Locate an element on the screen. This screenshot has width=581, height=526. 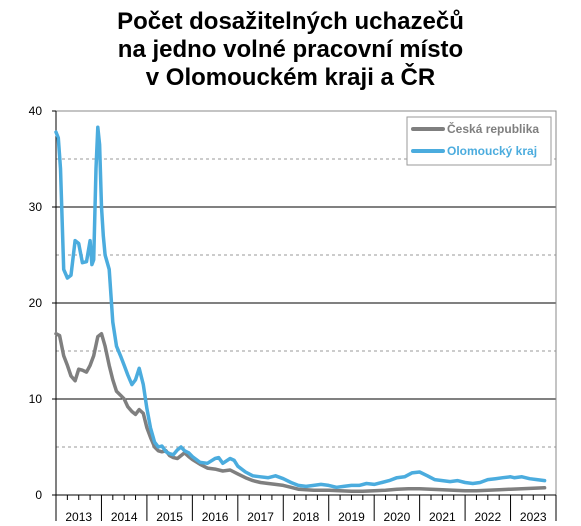
y-tick-label-0: 0 is located at coordinates (38, 495).